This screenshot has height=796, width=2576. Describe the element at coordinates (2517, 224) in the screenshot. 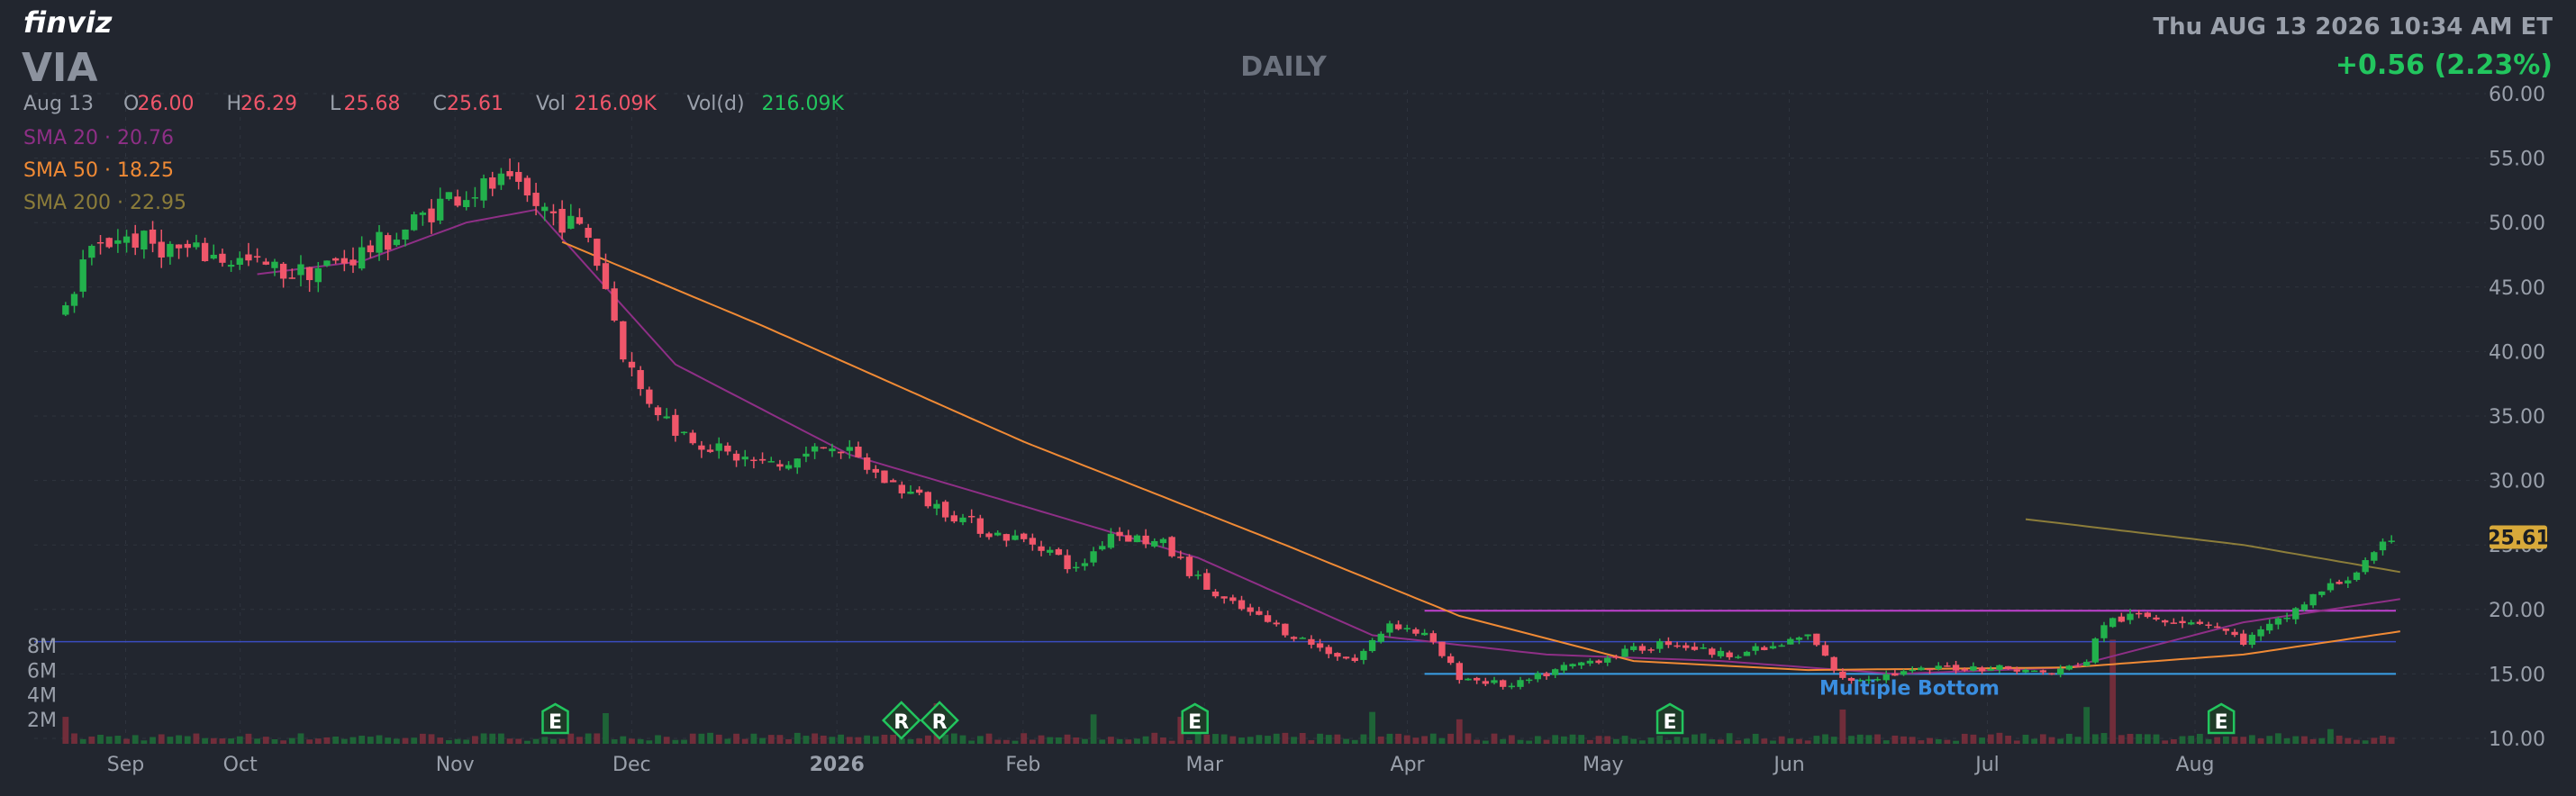

I see `price-tick-label: 50.00` at that location.